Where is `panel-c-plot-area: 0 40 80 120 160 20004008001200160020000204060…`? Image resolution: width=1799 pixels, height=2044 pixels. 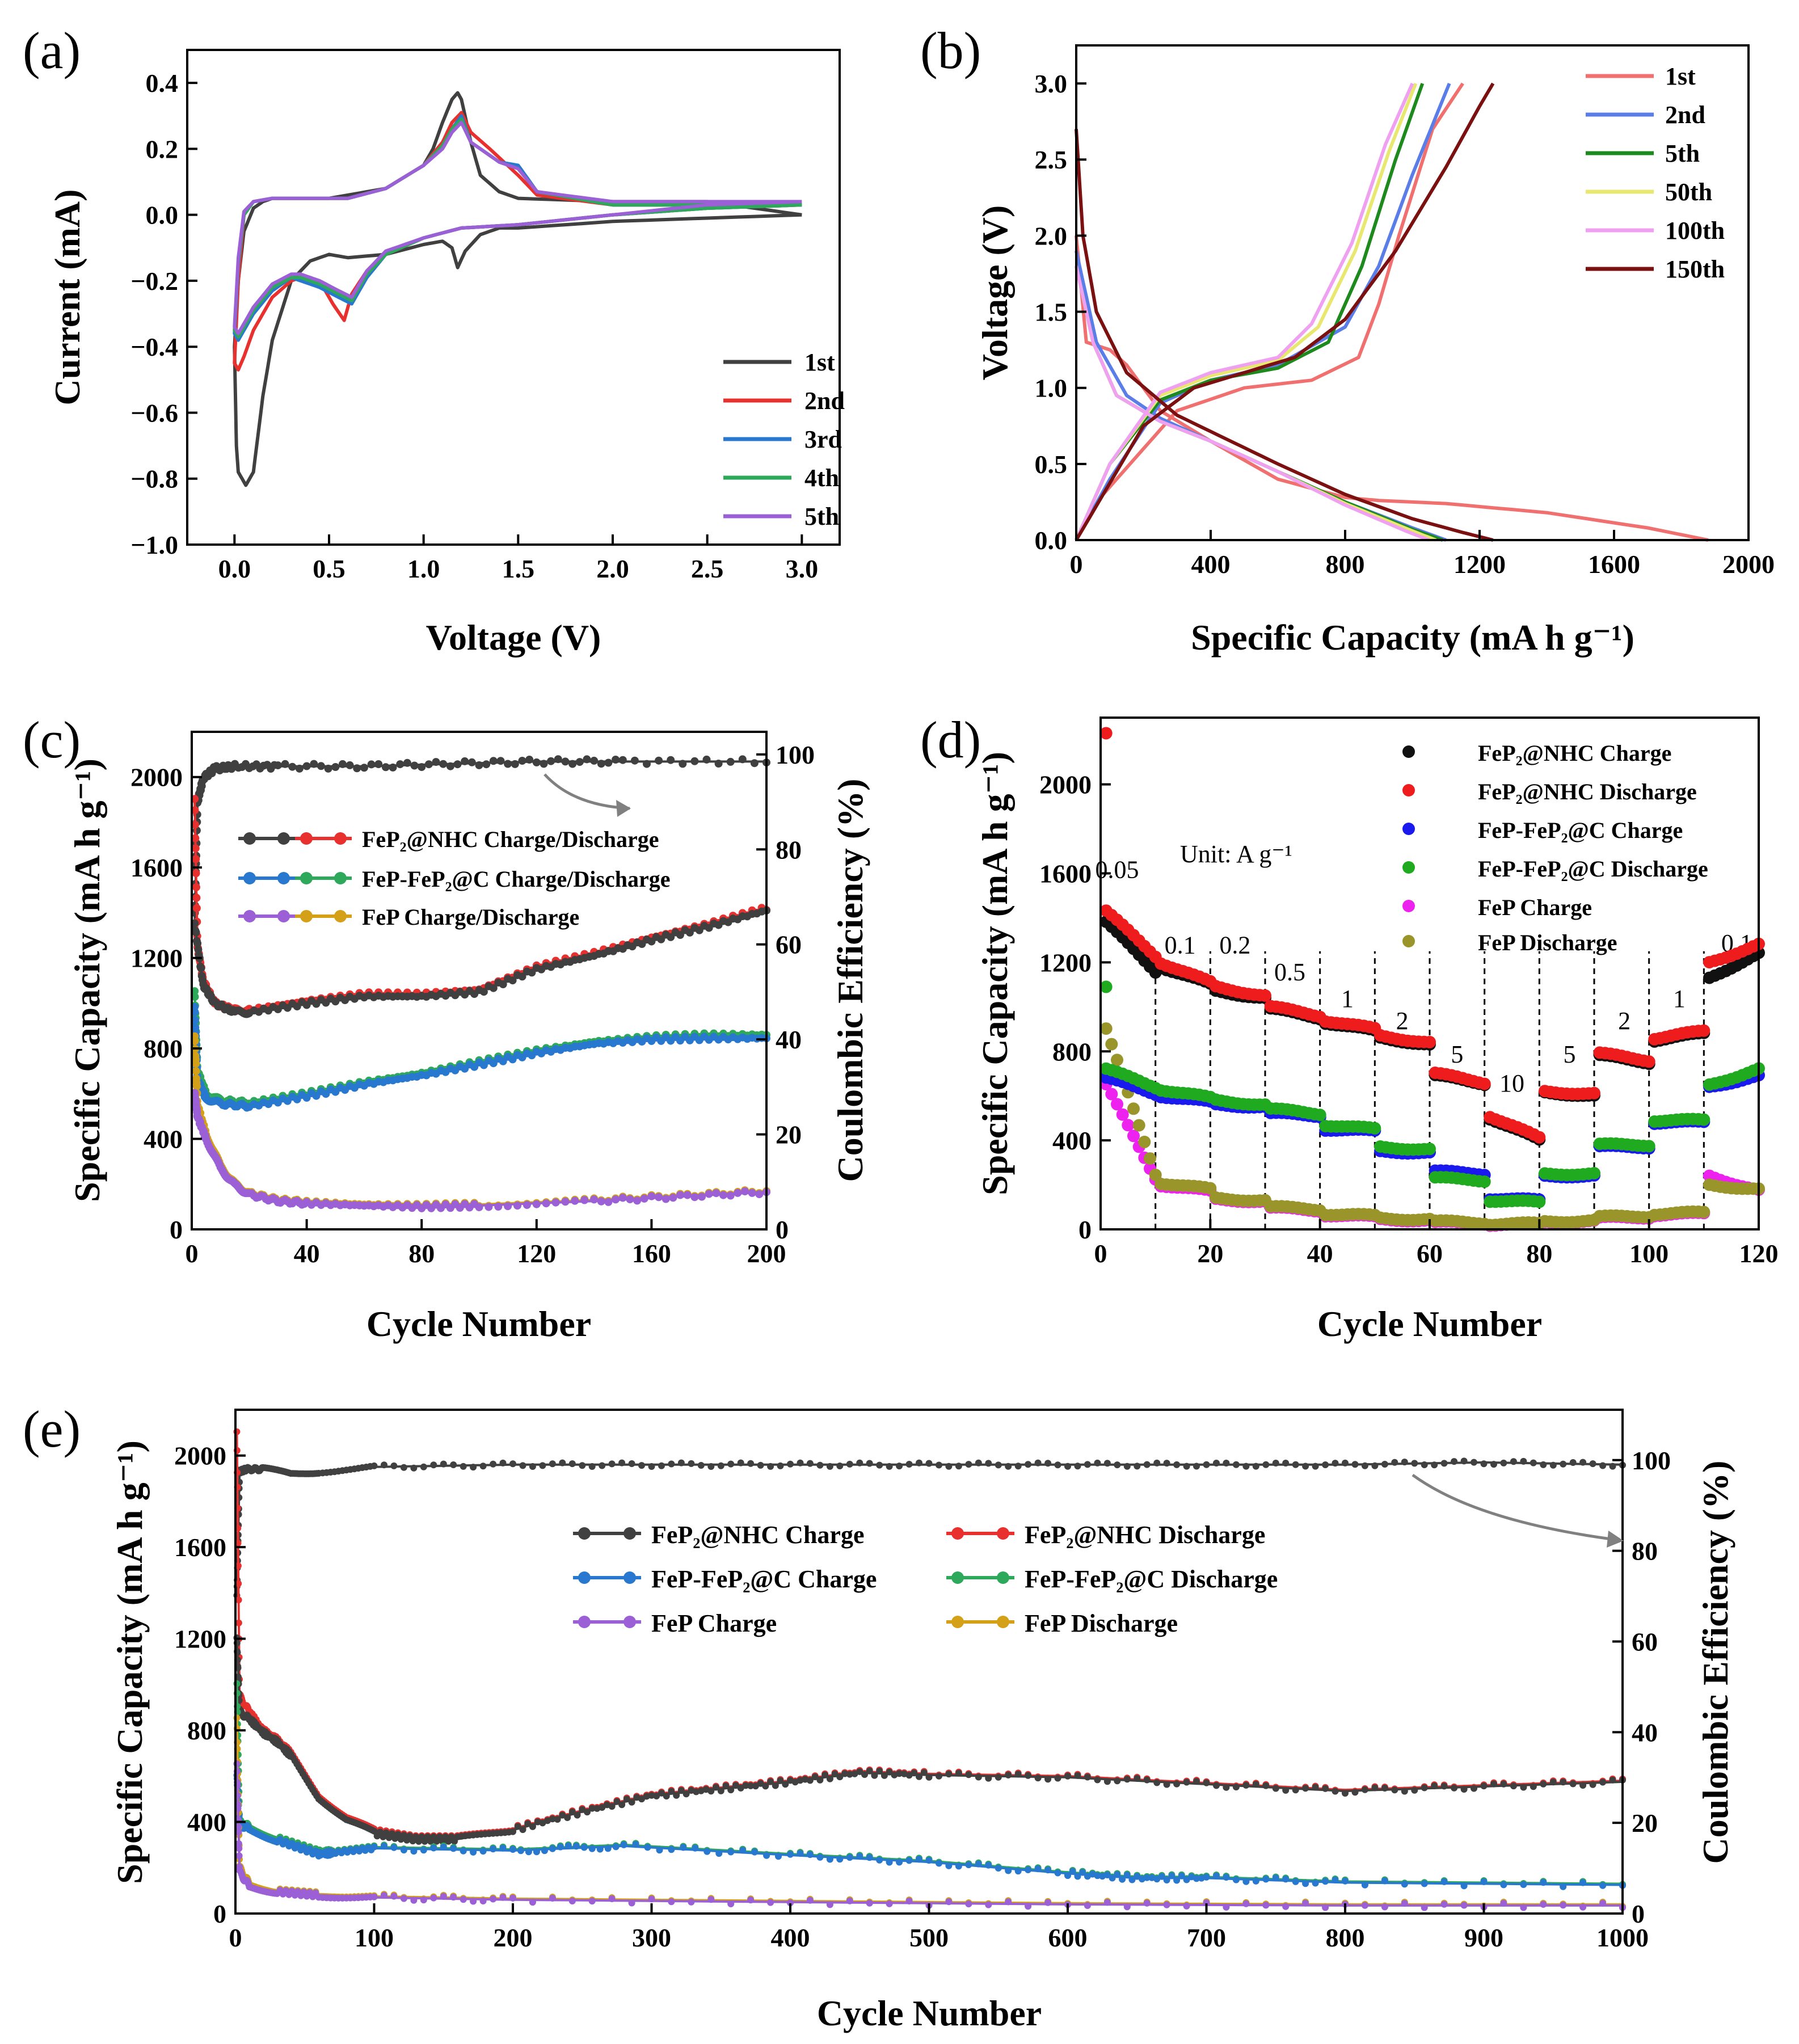 panel-c-plot-area: 0 40 80 120 160 20004008001200160020000204060… is located at coordinates (472, 1004).